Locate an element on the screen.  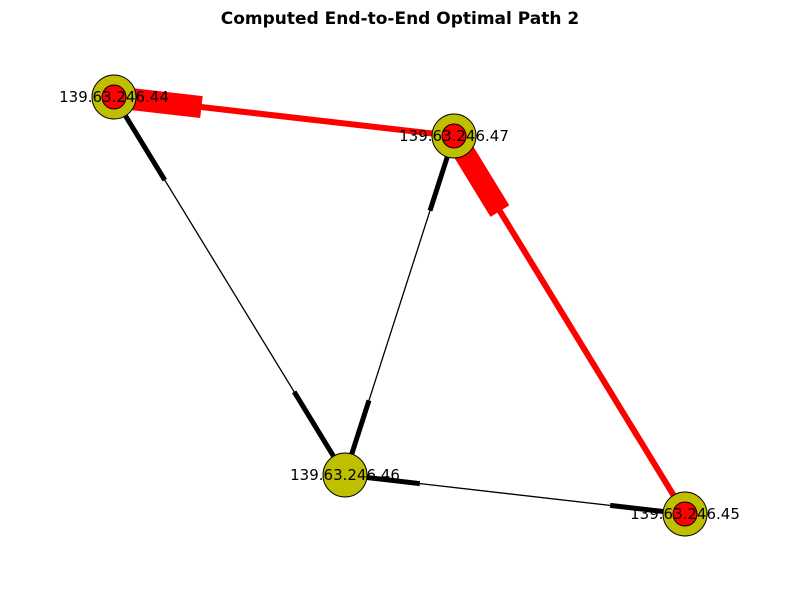
node-label: 139.63.246.47 is located at coordinates (454, 136).